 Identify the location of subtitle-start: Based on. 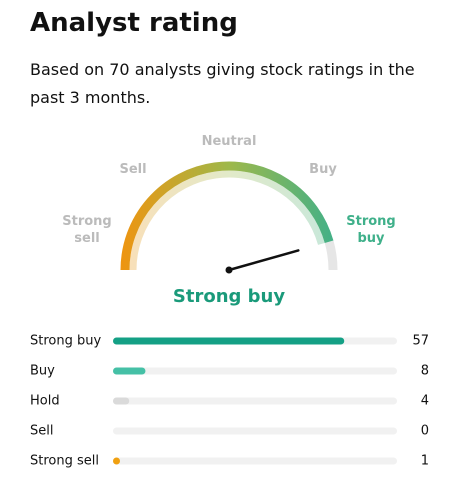
(67, 69).